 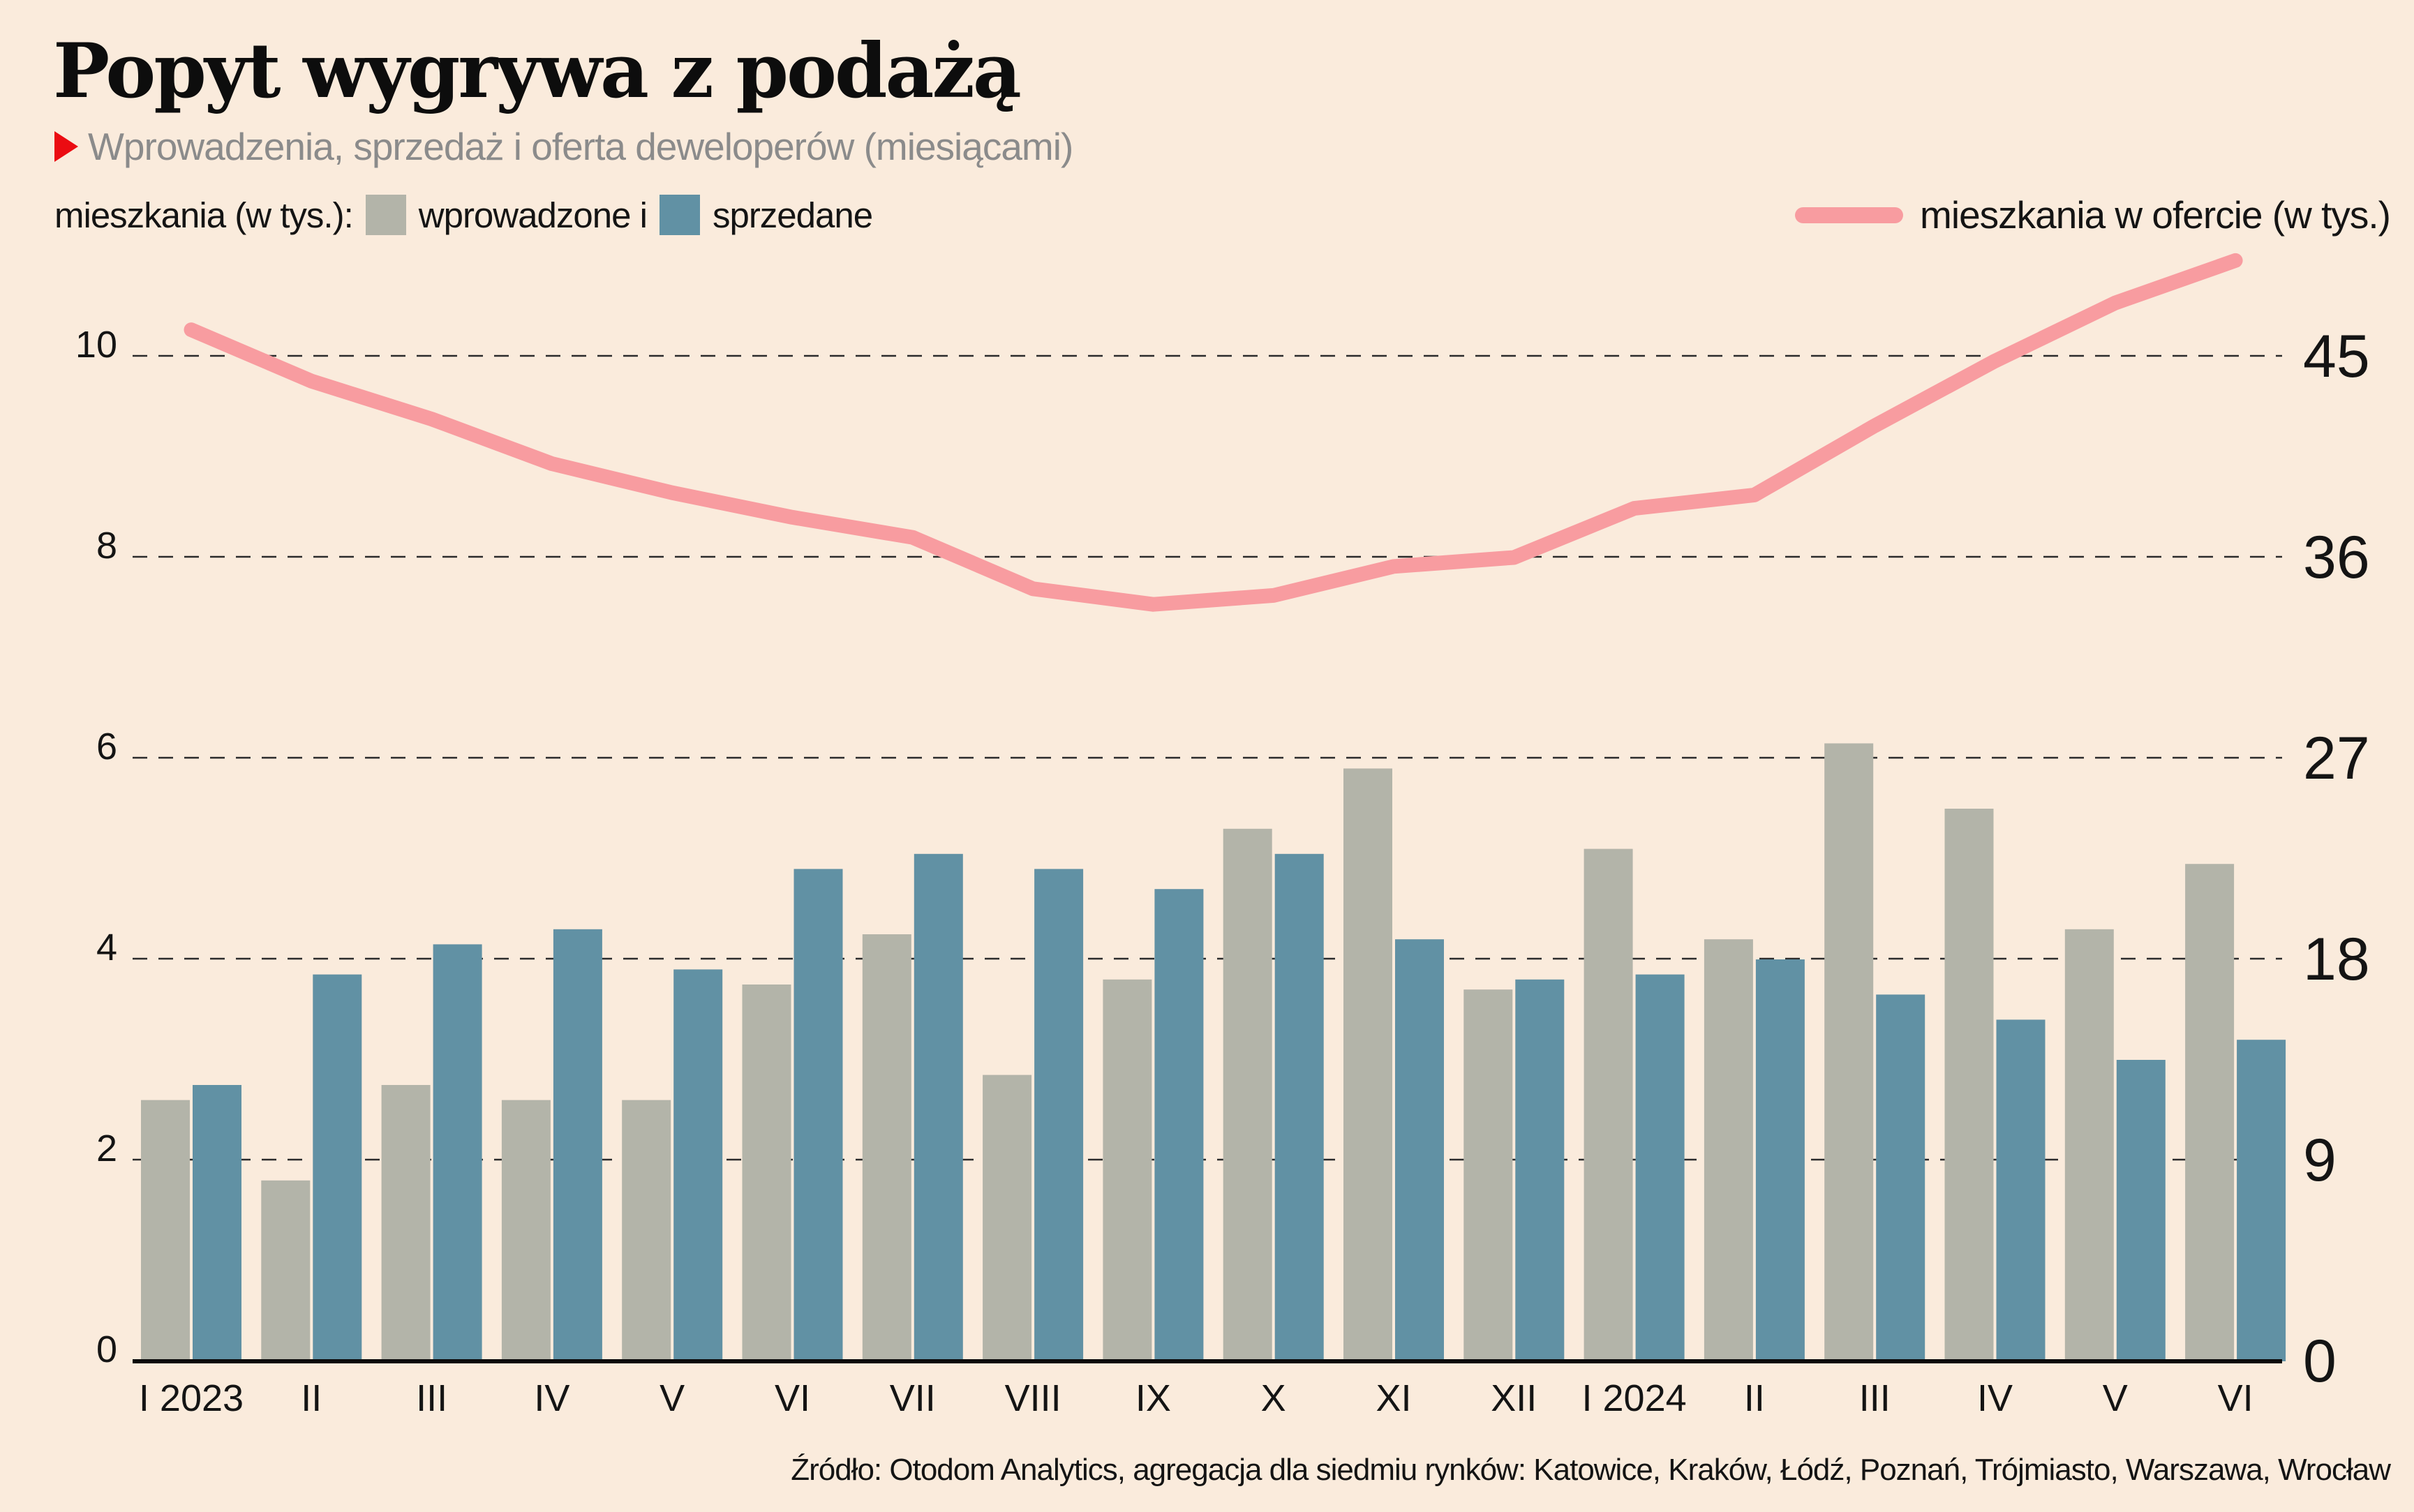 I want to click on right-axis-tick-label: 27, so click(x=2337, y=758).